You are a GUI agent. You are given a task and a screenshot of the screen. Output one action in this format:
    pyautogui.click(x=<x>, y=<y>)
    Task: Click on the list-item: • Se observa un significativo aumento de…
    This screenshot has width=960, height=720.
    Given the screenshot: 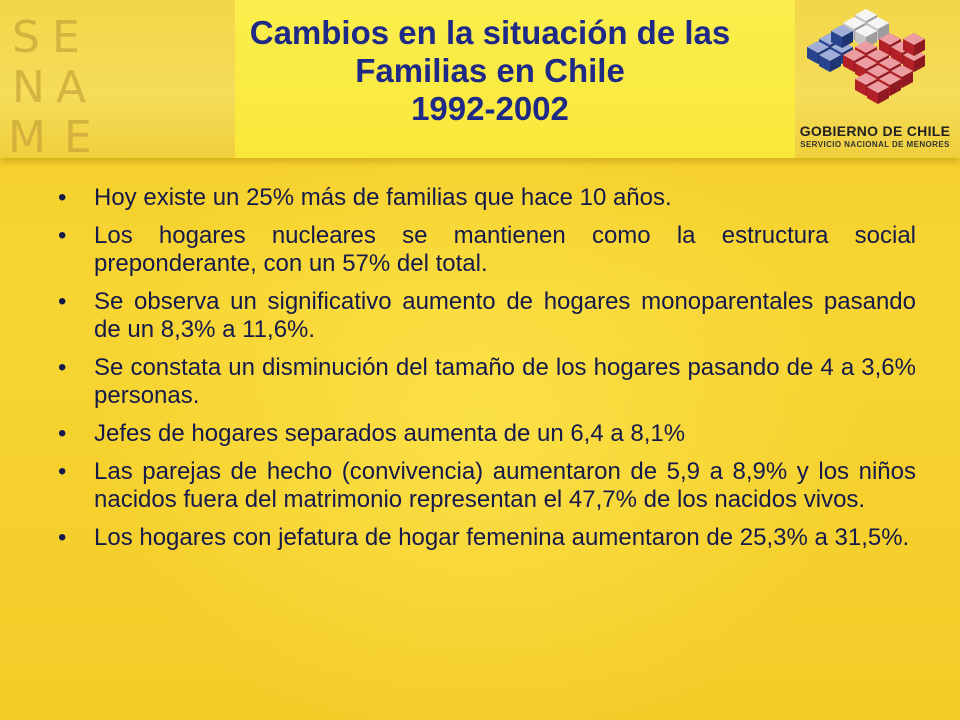 What is the action you would take?
    pyautogui.click(x=487, y=316)
    